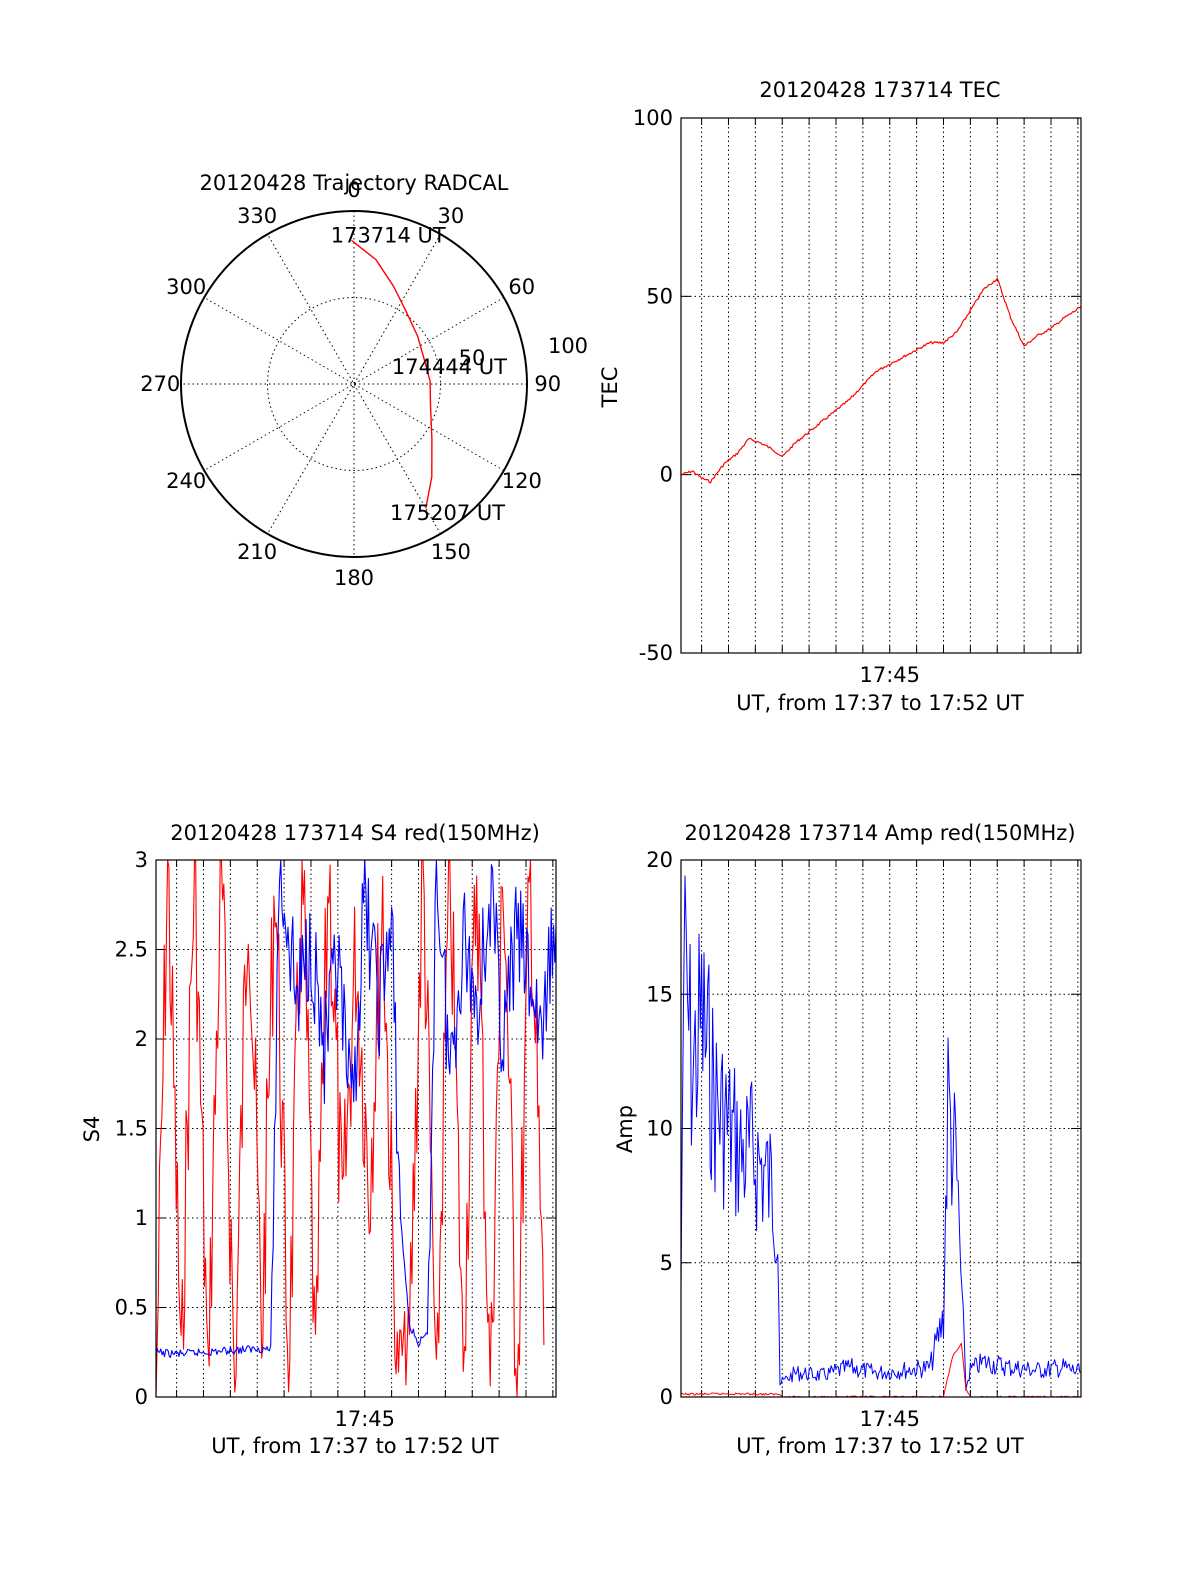  I want to click on angle-label: 0, so click(353, 190).